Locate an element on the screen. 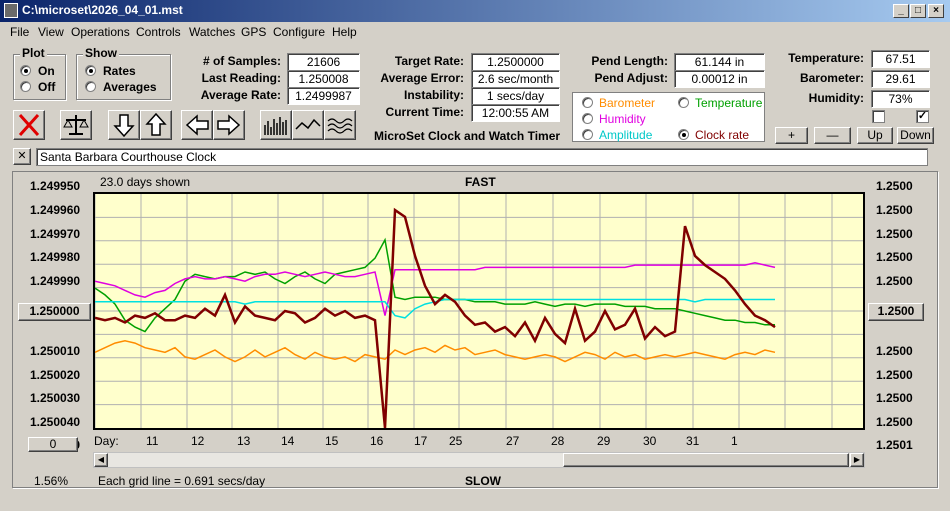 Image resolution: width=950 pixels, height=511 pixels. instability-field: 1 secs/day is located at coordinates (515, 96).